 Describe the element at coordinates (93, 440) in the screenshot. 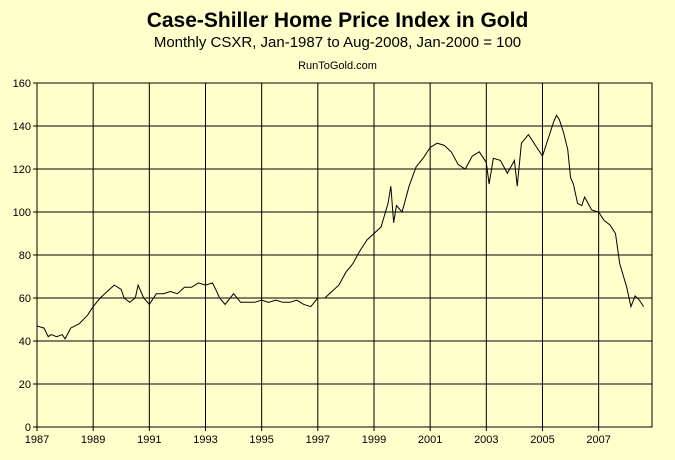

I see `x-tick-label: 1989` at that location.